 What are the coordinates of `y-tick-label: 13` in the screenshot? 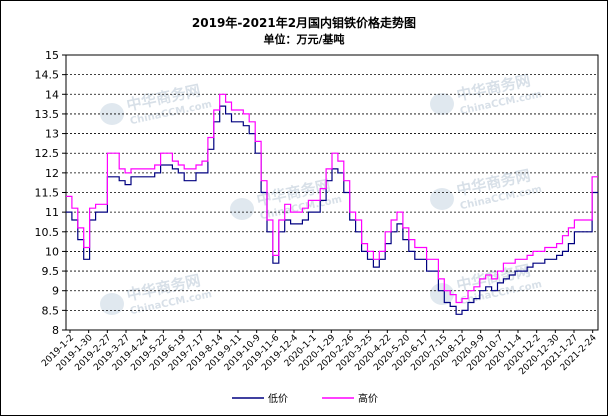 It's located at (52, 134).